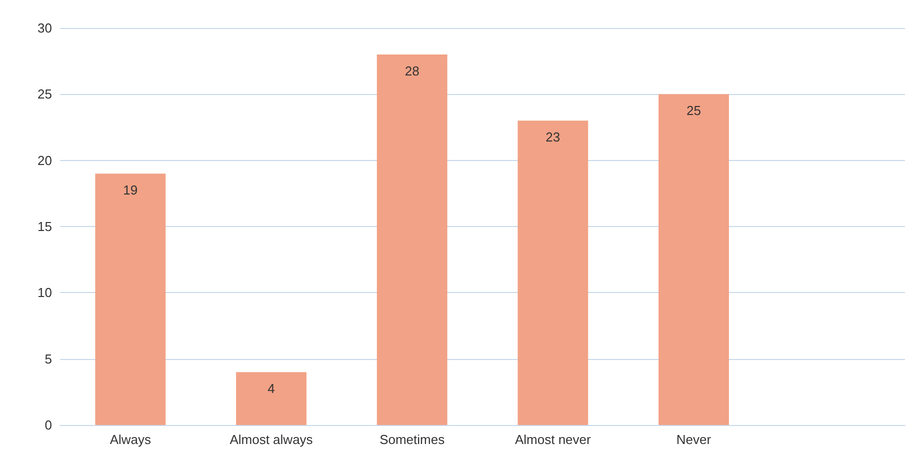 The image size is (912, 472). Describe the element at coordinates (131, 439) in the screenshot. I see `x-tick-label: Always` at that location.